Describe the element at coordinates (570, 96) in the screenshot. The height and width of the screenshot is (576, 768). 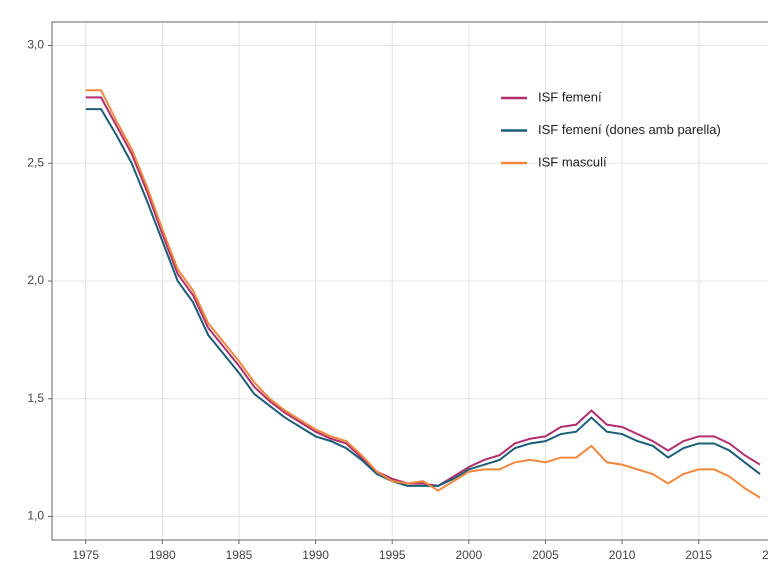
I see `legend-label: ISF femení` at that location.